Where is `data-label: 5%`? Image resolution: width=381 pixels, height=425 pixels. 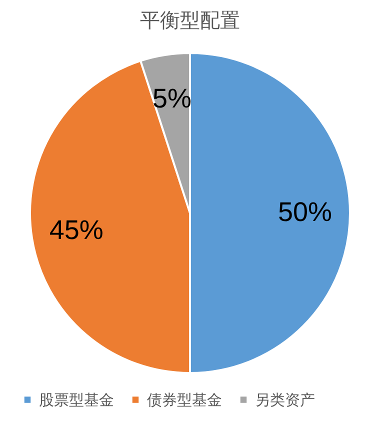
data-label: 5% is located at coordinates (172, 98).